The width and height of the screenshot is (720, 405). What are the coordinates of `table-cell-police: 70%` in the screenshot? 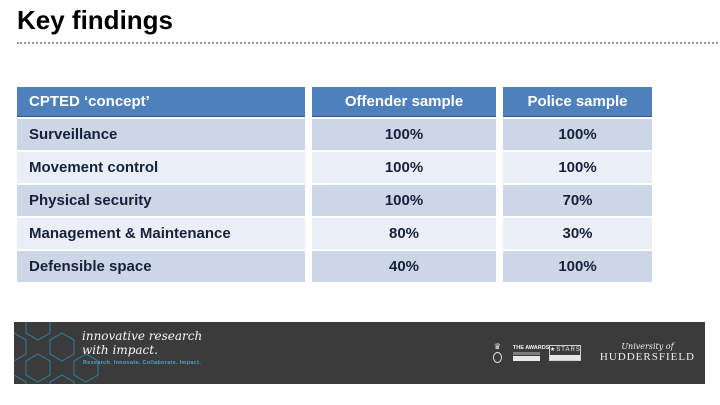 It's located at (577, 200).